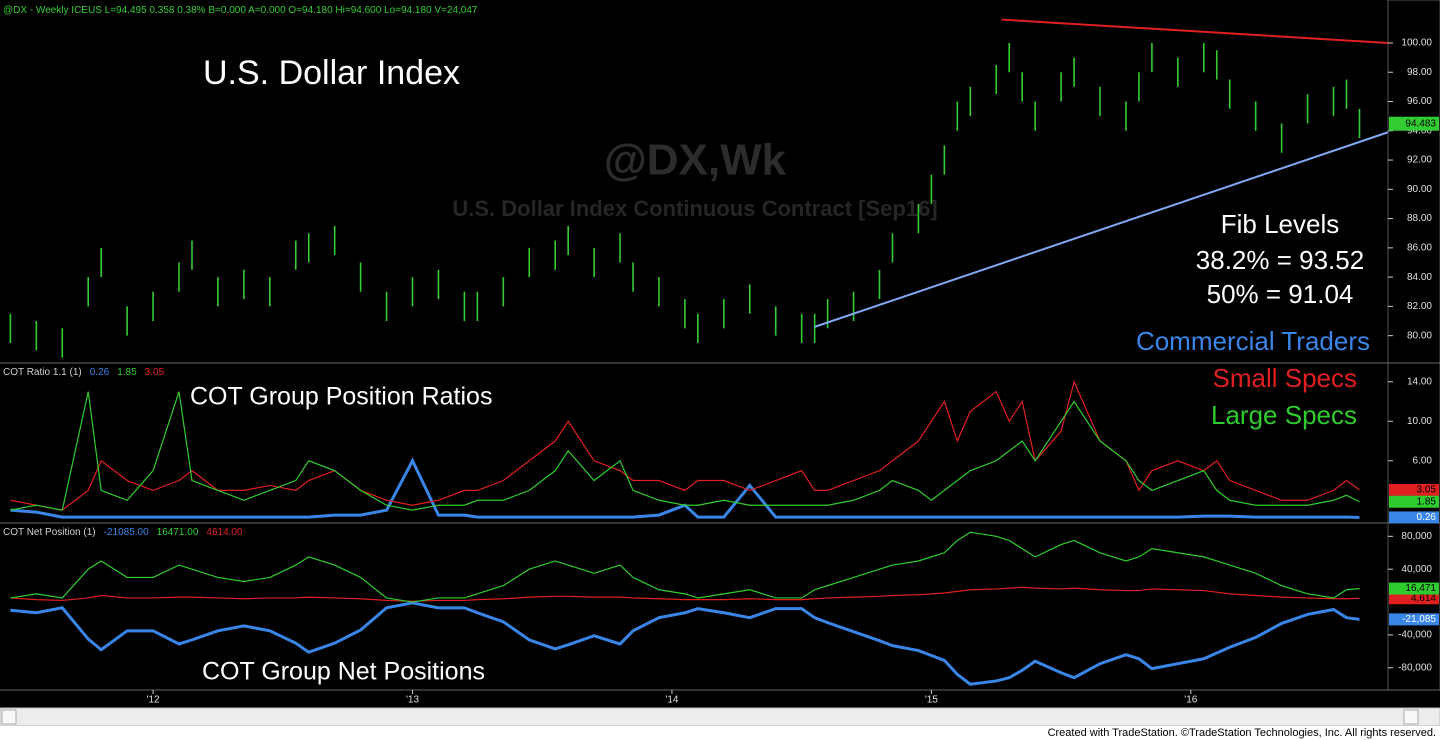  Describe the element at coordinates (1413, 345) in the screenshot. I see `price-axis` at that location.